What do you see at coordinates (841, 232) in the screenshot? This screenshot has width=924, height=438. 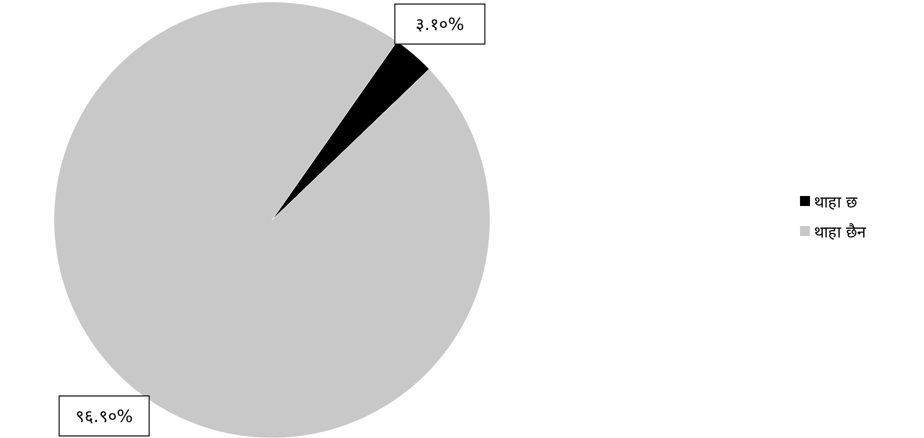 I see `legend-label: थाहा छैन` at bounding box center [841, 232].